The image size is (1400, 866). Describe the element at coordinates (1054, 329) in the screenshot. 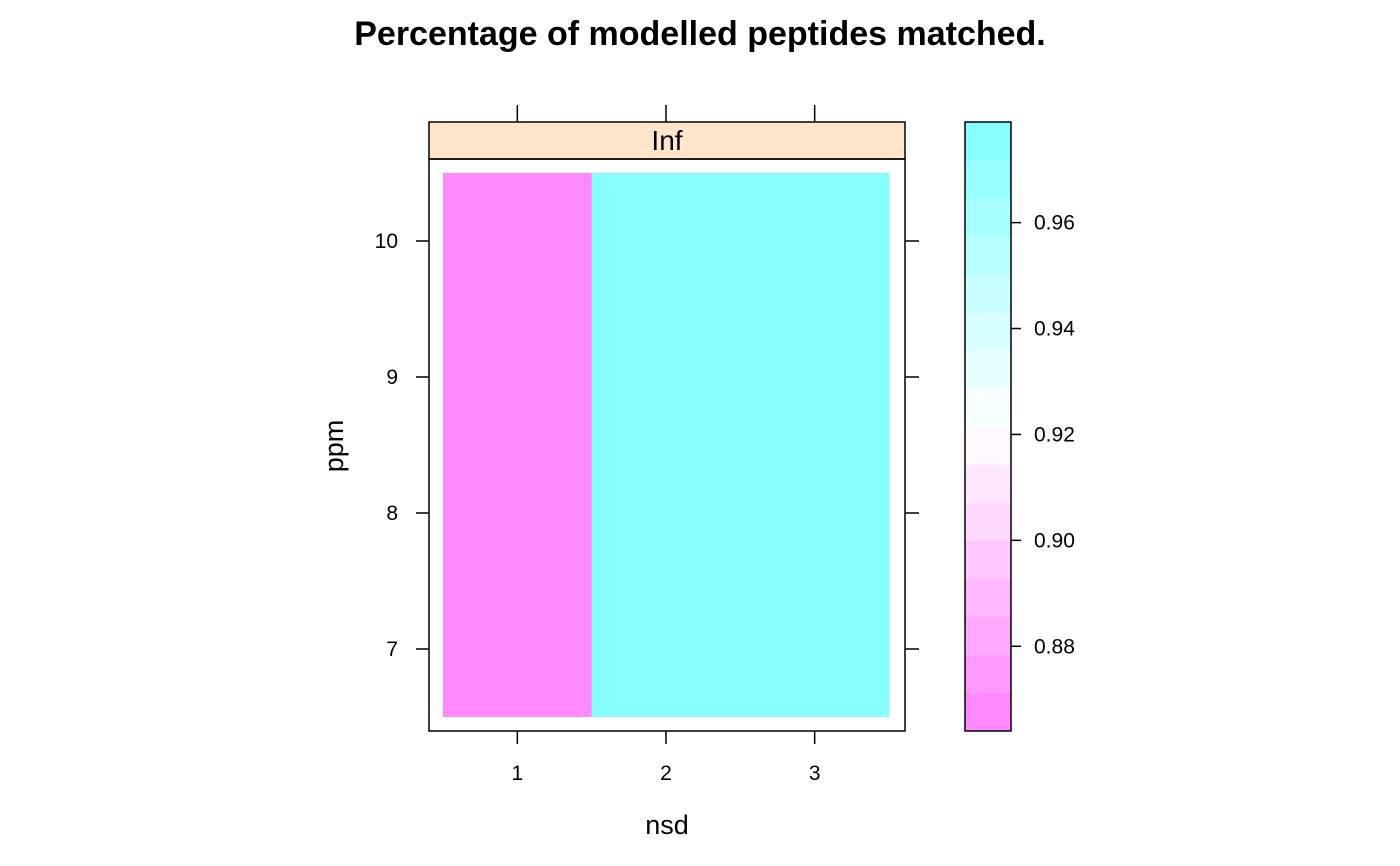

I see `color-key-label-4: 0.94` at that location.